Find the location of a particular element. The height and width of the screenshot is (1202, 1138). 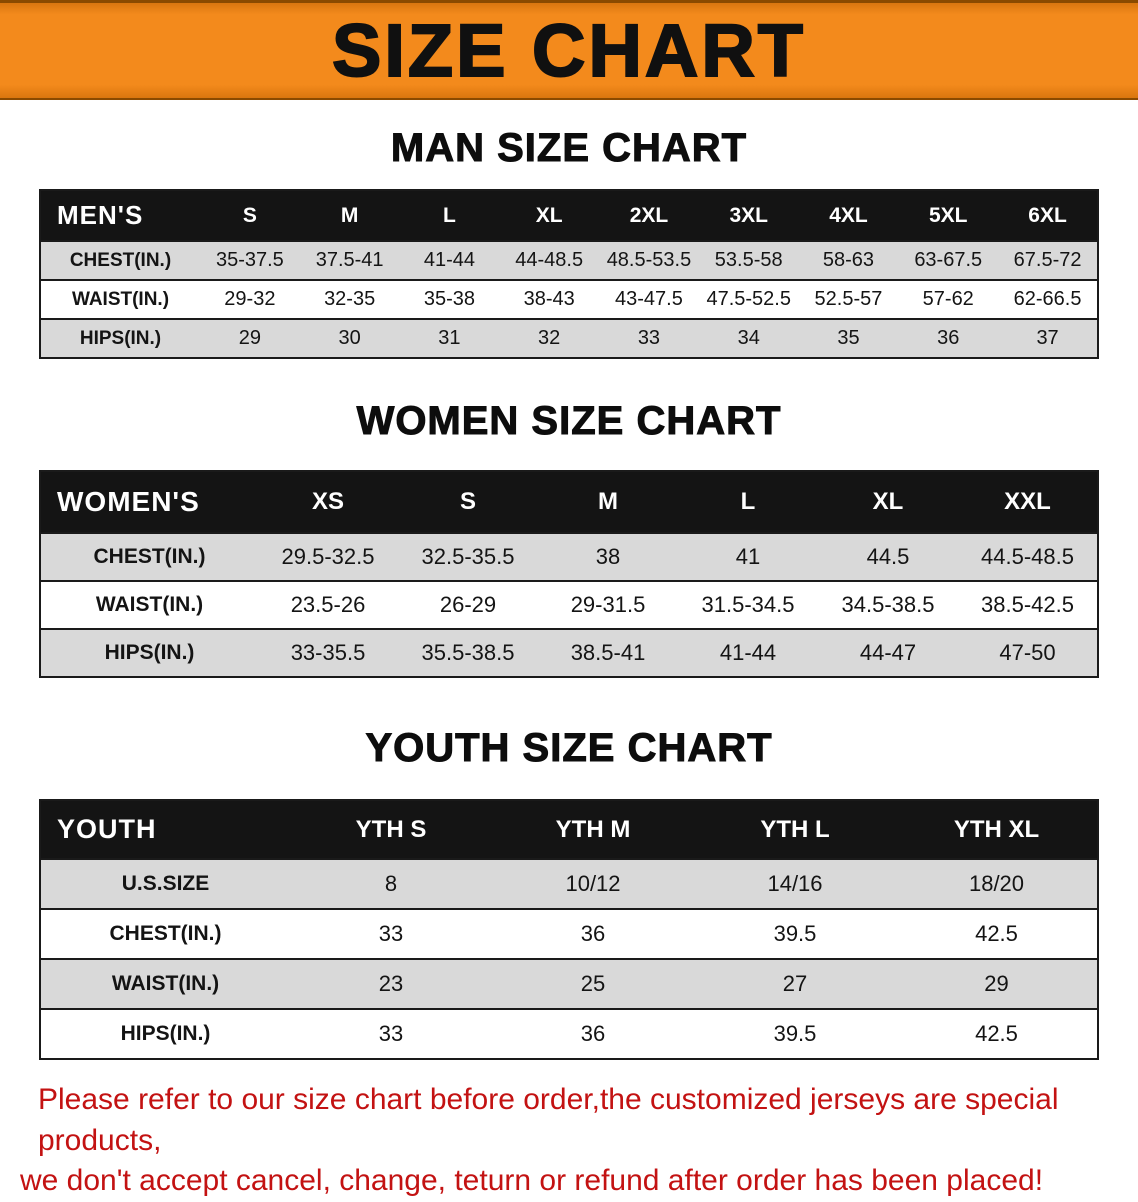

cell-value: 37.5-41 is located at coordinates (349, 260).